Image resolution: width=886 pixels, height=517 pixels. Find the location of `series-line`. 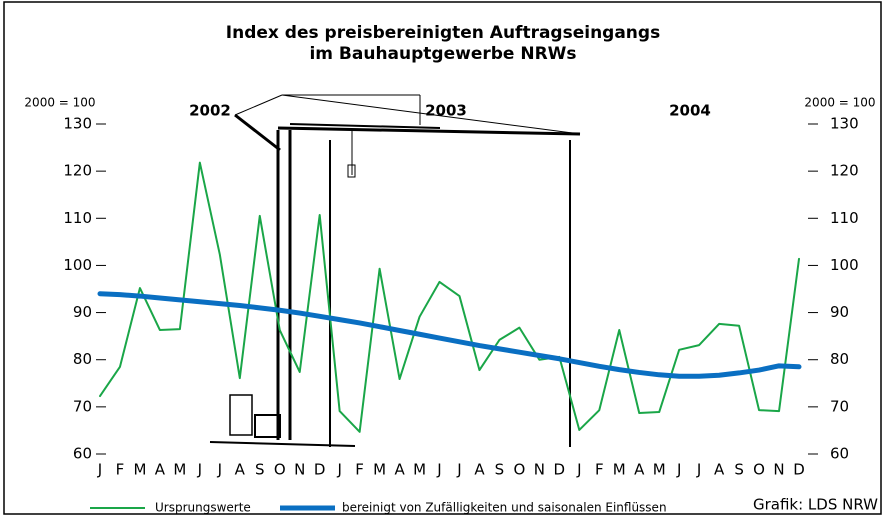

series-line is located at coordinates (449, 335).